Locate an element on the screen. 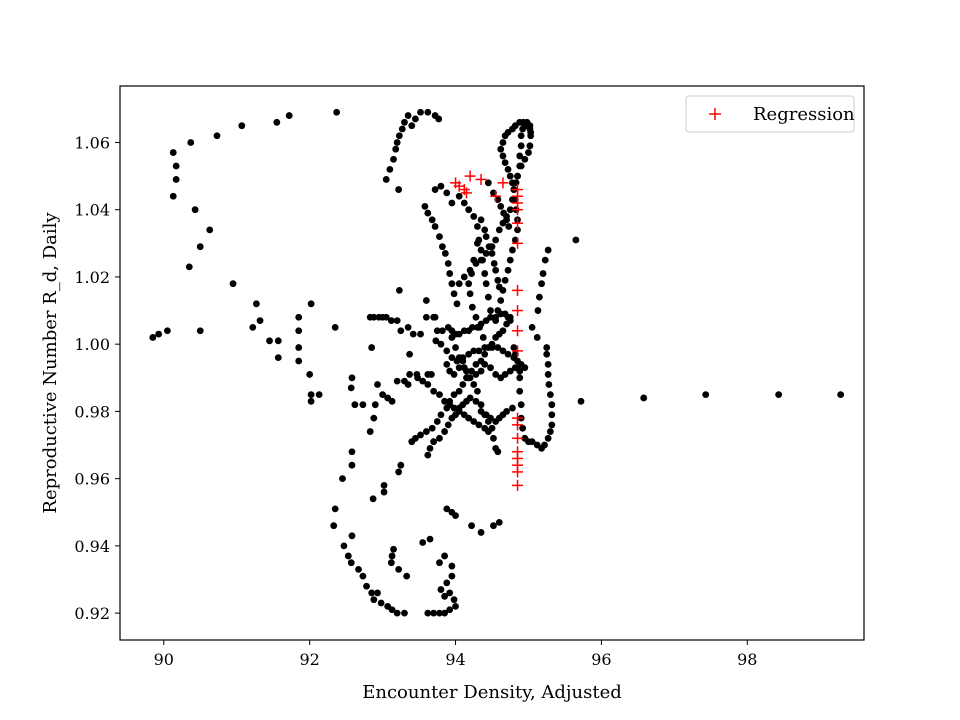  y-tick-label: 0.98 is located at coordinates (92, 411).